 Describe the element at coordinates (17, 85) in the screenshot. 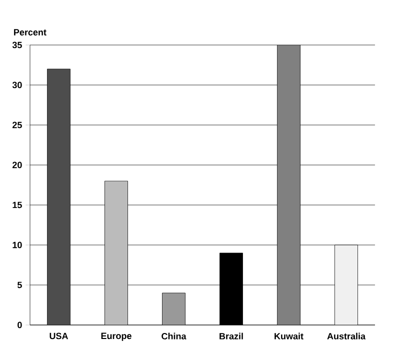

I see `y-tick-label: 30` at that location.